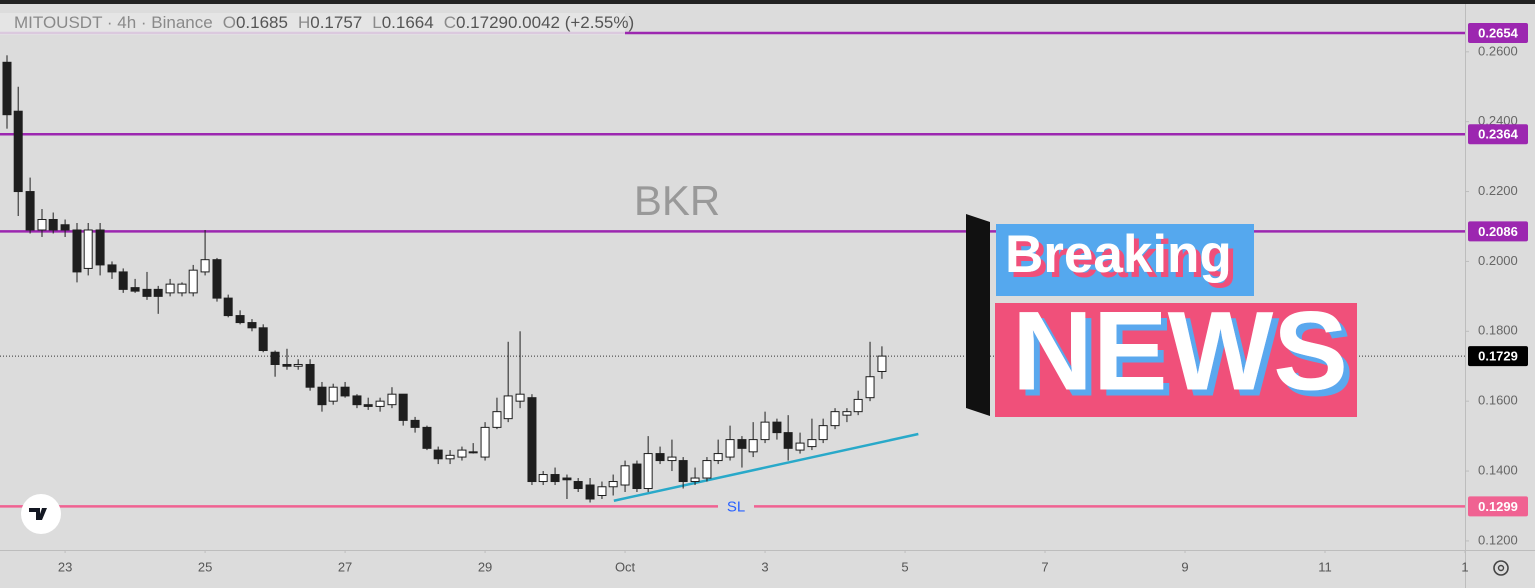 The width and height of the screenshot is (1535, 588). What do you see at coordinates (904, 566) in the screenshot?
I see `x-tick-label: 5` at bounding box center [904, 566].